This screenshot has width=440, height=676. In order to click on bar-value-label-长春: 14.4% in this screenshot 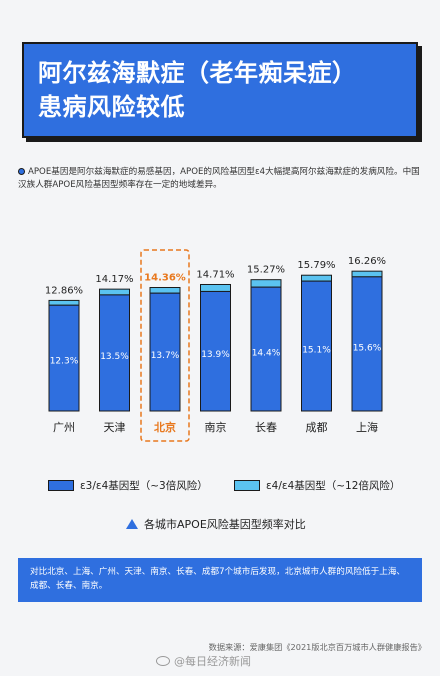, I will do `click(266, 353)`.